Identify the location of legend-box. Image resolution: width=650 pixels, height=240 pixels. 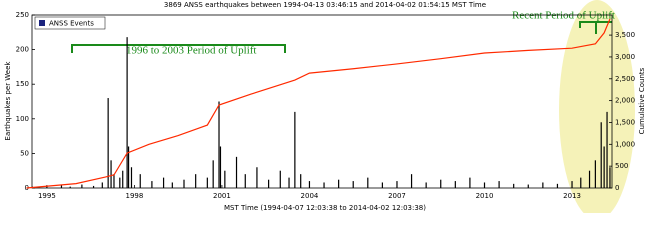
(70, 23).